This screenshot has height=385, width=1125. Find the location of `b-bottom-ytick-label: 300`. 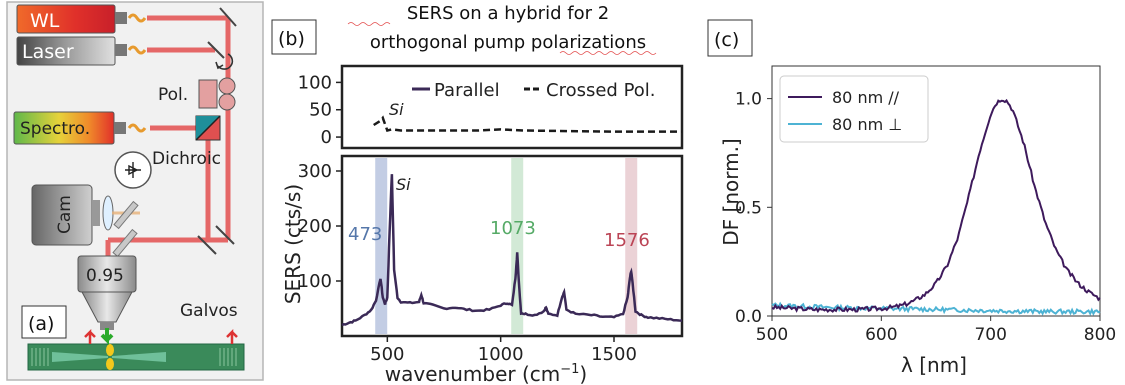

b-bottom-ytick-label: 300 is located at coordinates (315, 171).